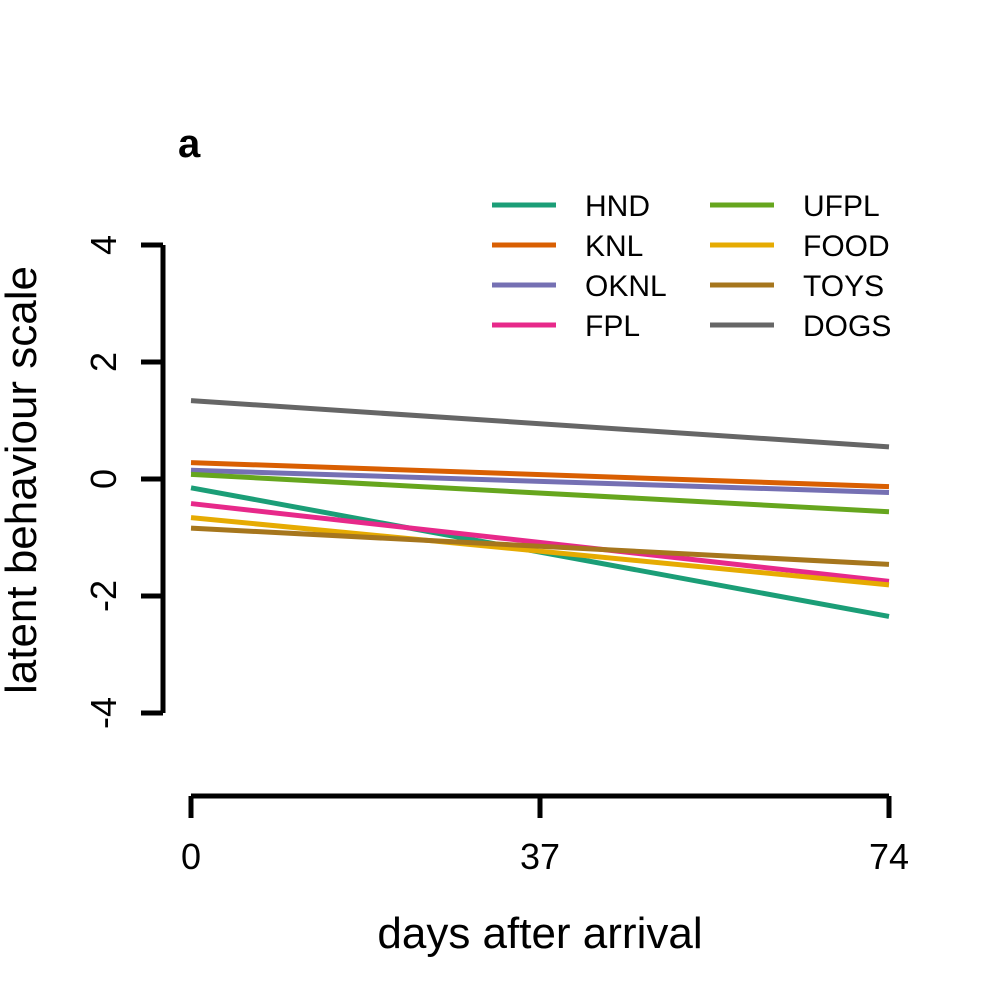 This screenshot has width=1000, height=1000. What do you see at coordinates (579, 286) in the screenshot?
I see `legend-item-oknl: OKNL` at bounding box center [579, 286].